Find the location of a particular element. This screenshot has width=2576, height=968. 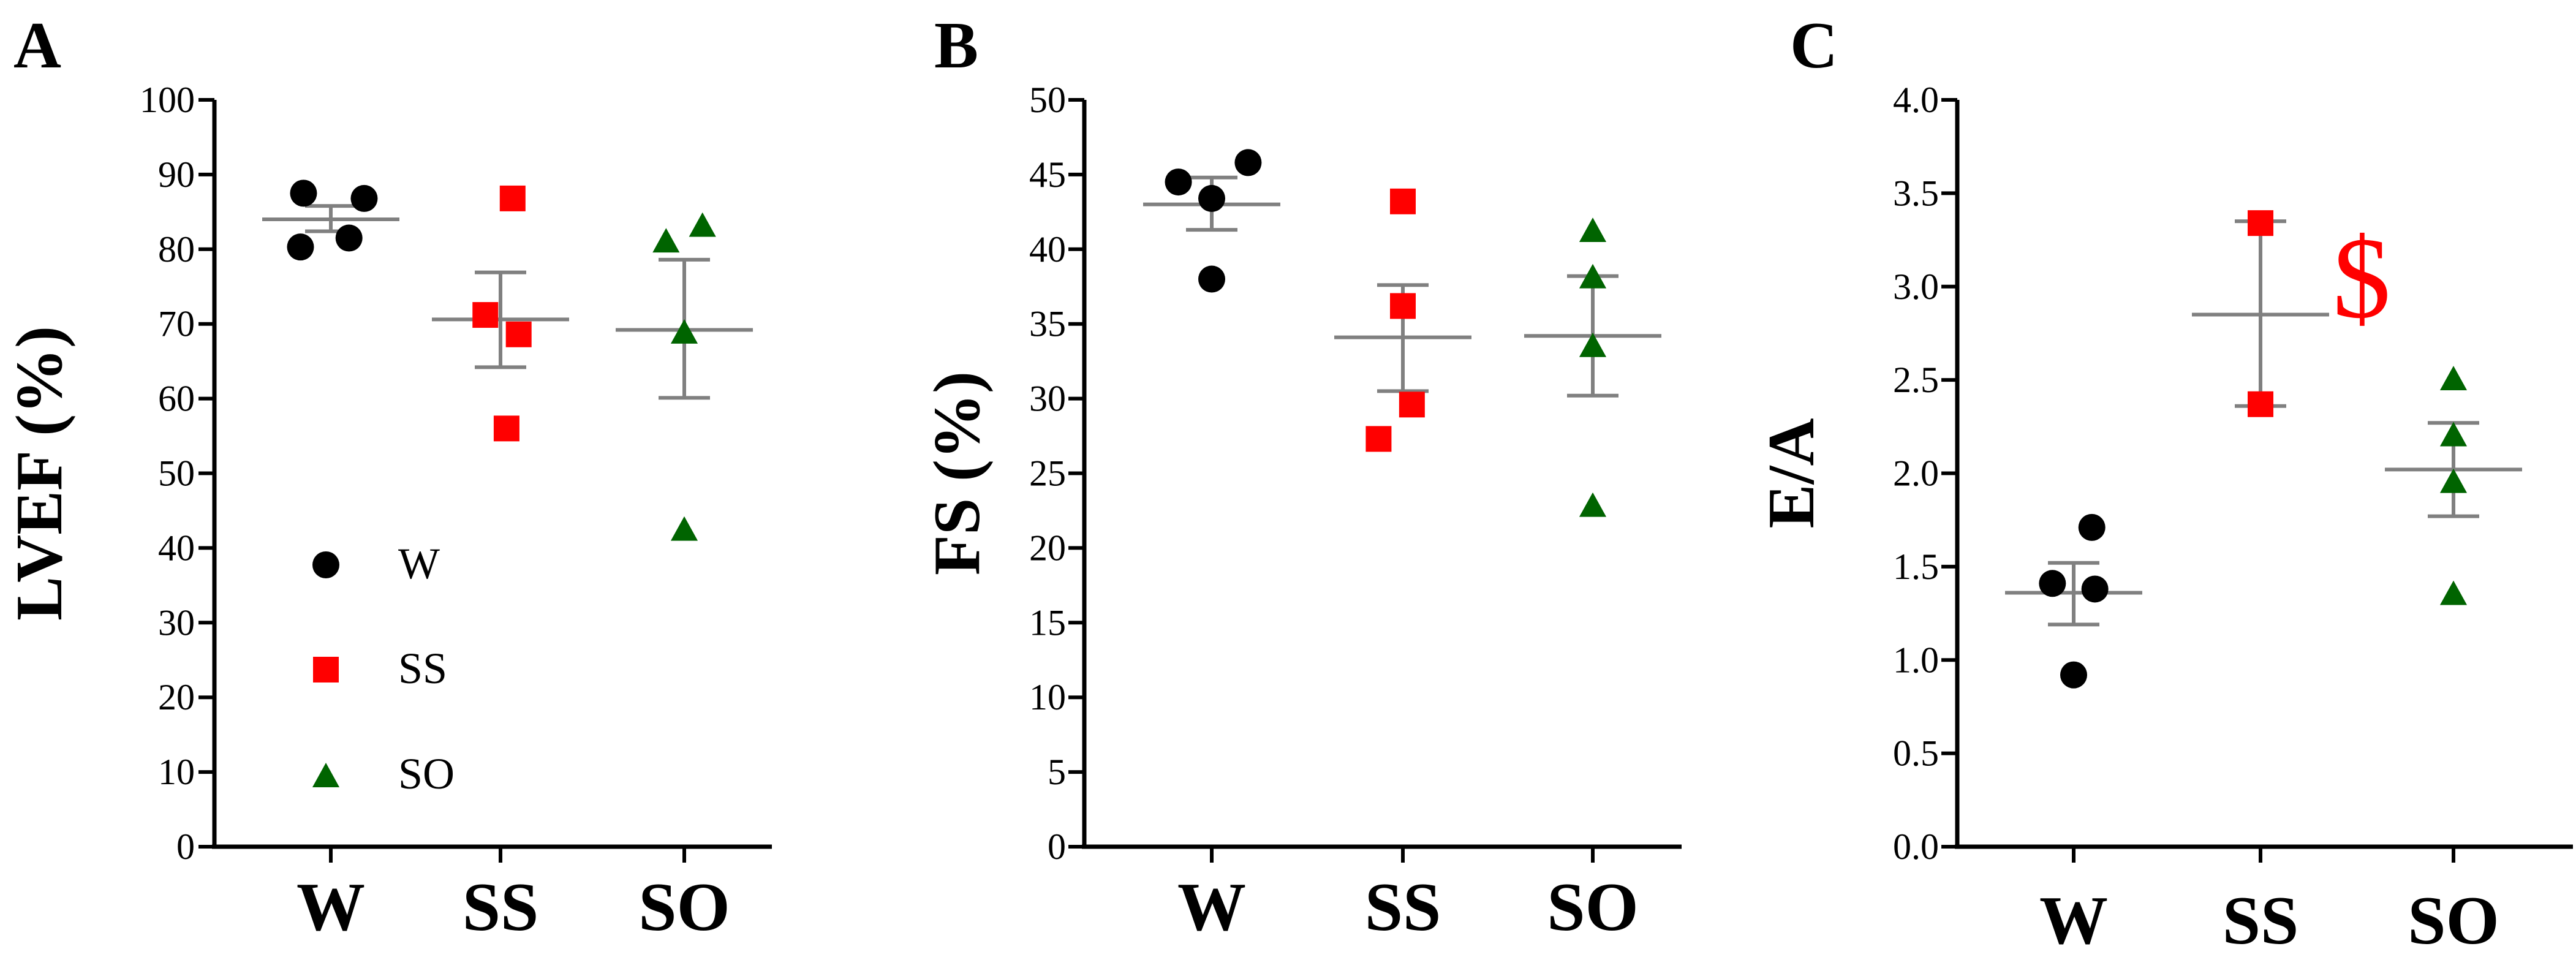

legend-marker-w is located at coordinates (325, 565).